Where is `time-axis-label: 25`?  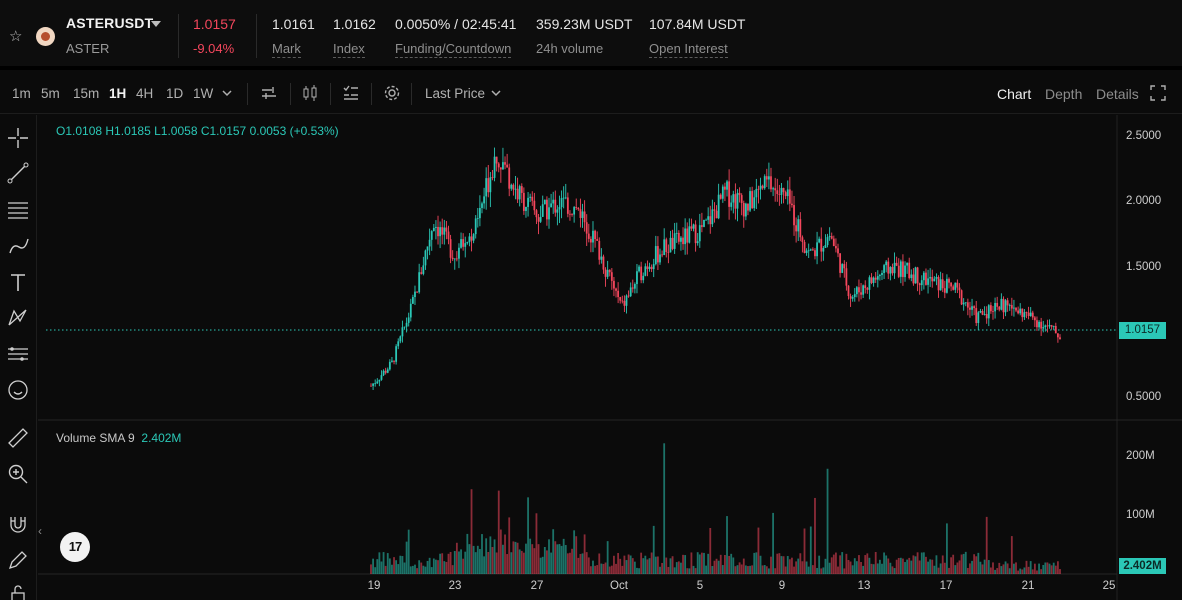 time-axis-label: 25 is located at coordinates (1109, 586).